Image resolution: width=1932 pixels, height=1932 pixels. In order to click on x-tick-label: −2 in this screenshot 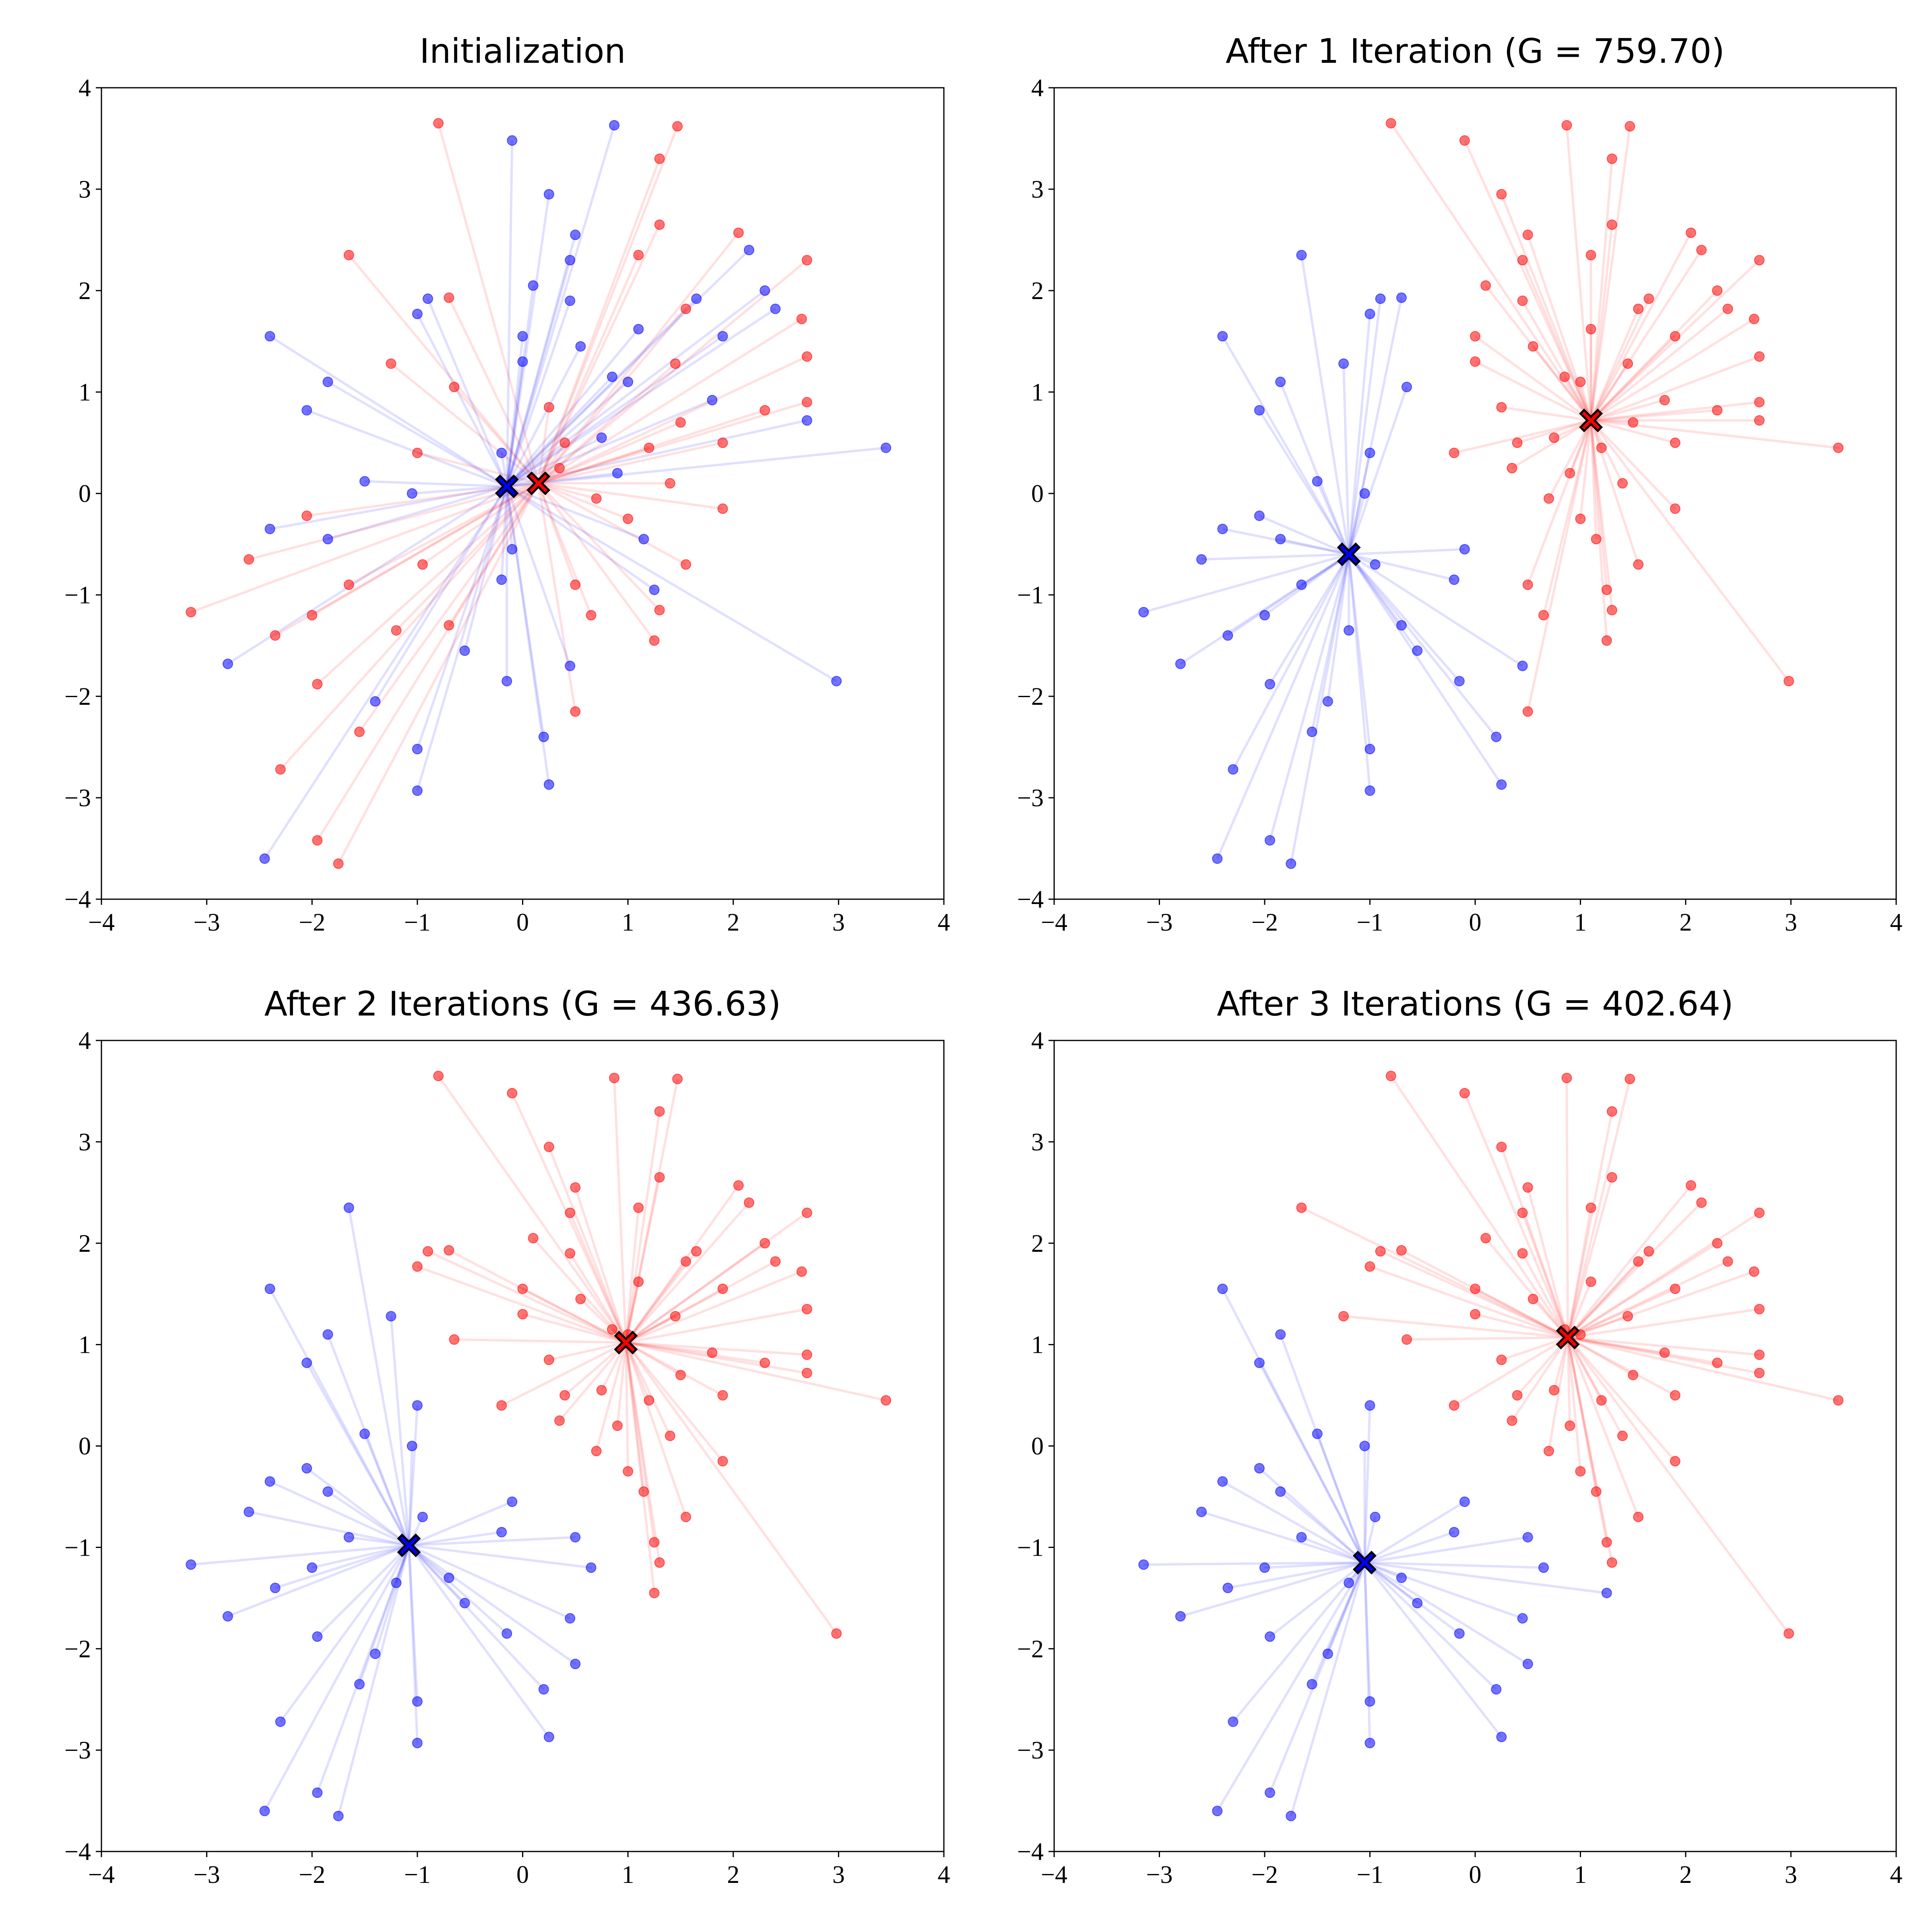, I will do `click(312, 1875)`.